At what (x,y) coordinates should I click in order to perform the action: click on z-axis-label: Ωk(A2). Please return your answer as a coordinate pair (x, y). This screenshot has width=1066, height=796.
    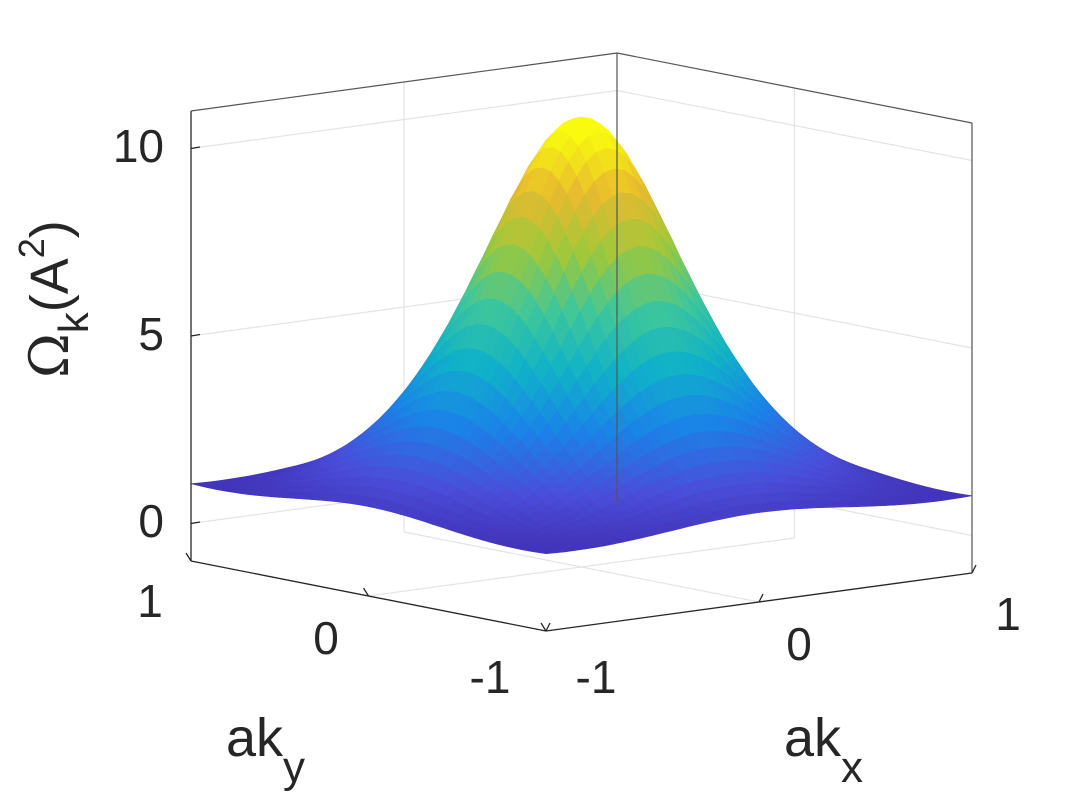
    Looking at the image, I should click on (54, 299).